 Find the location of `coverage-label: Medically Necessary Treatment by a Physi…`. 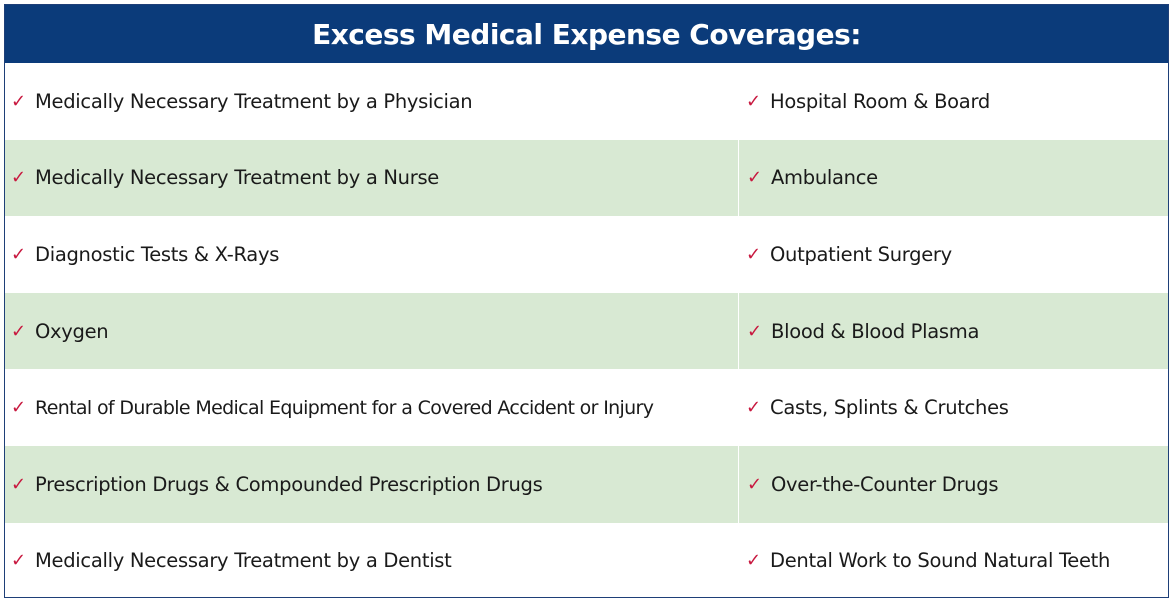

coverage-label: Medically Necessary Treatment by a Physi… is located at coordinates (254, 101).